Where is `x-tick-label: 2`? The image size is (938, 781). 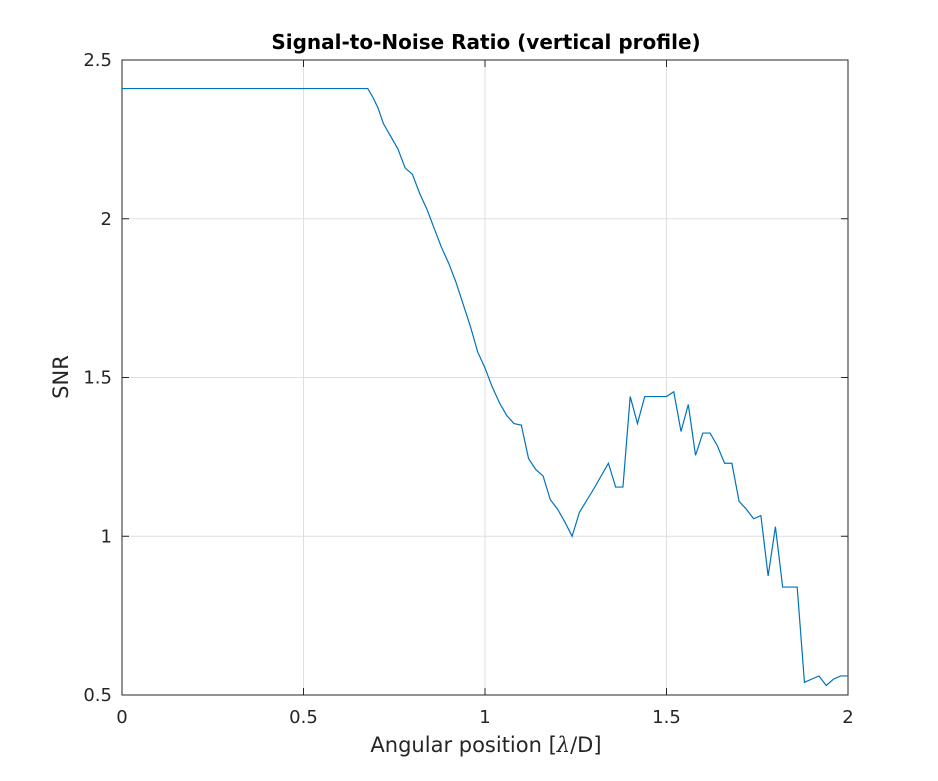 x-tick-label: 2 is located at coordinates (847, 717).